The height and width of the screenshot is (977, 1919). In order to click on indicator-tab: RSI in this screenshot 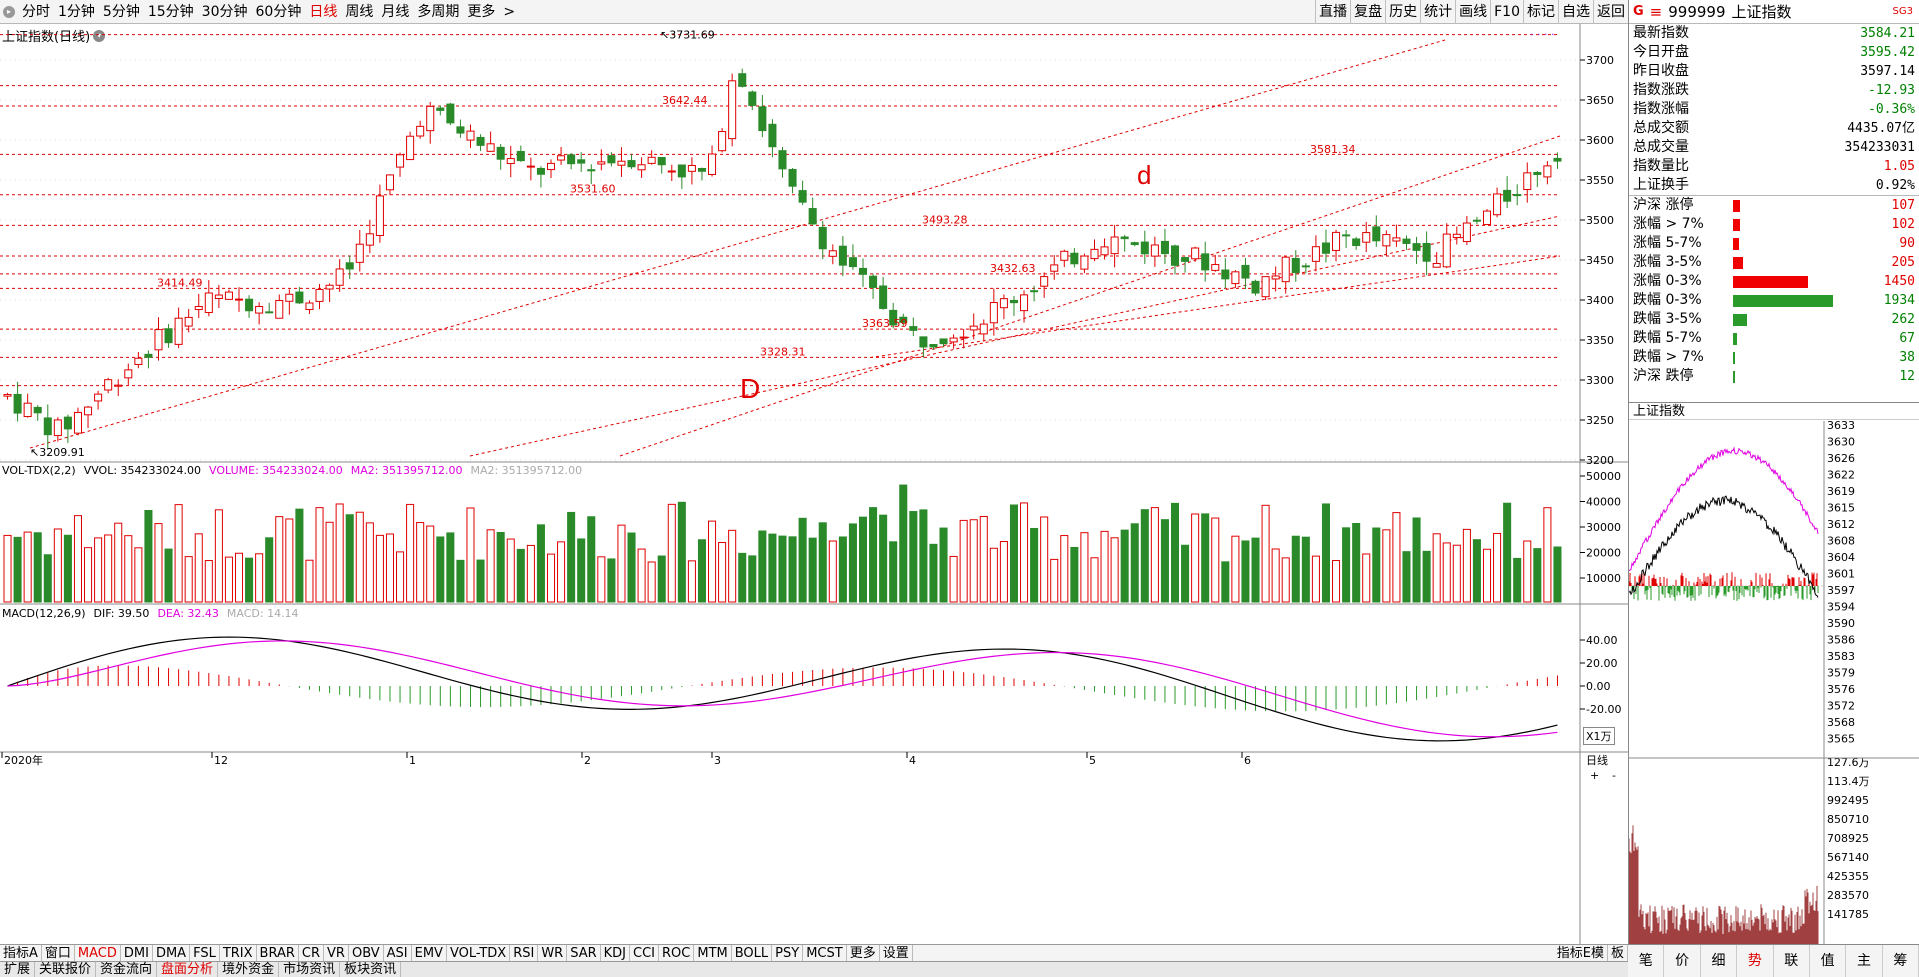, I will do `click(524, 953)`.